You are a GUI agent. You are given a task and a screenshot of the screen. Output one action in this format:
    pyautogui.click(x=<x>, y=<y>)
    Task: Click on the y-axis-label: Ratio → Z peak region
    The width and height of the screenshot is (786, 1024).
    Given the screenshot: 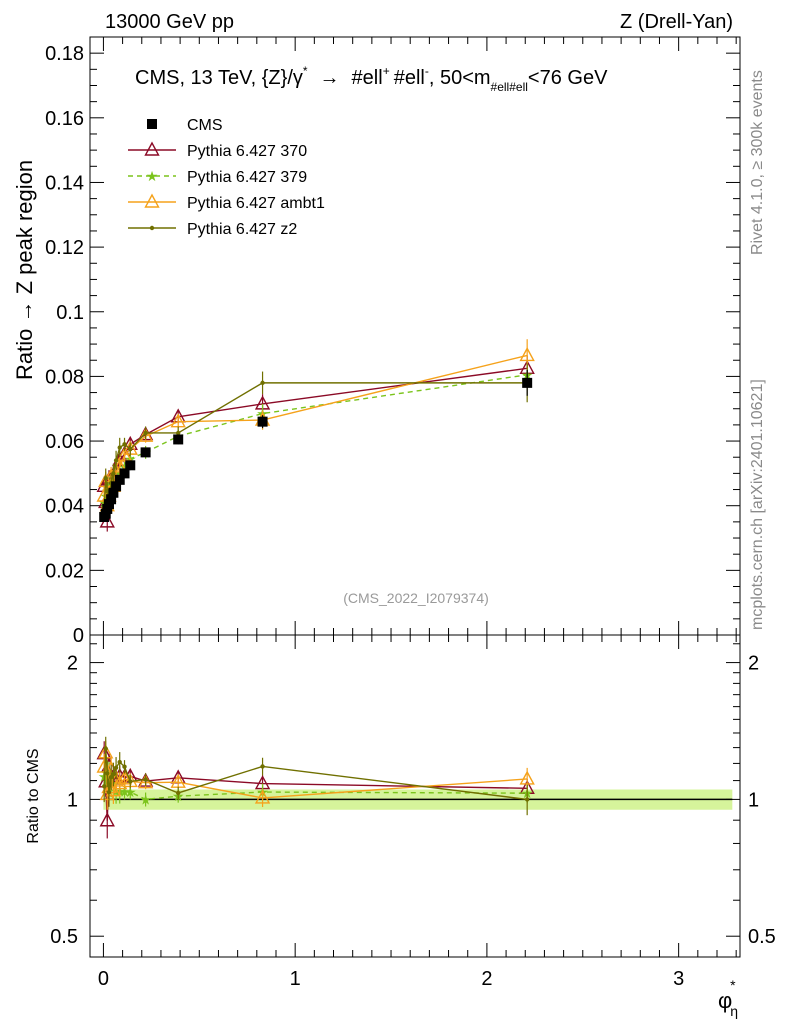 What is the action you would take?
    pyautogui.click(x=24, y=270)
    